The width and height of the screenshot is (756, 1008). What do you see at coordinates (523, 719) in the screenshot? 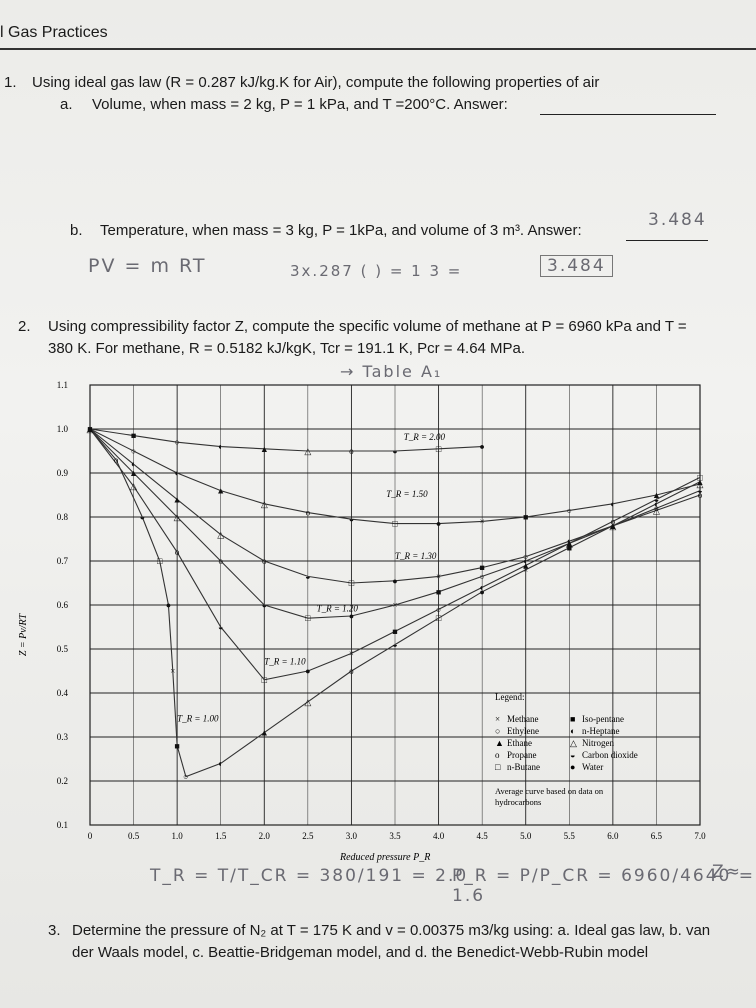
I see `legend-label: Methane` at bounding box center [523, 719].